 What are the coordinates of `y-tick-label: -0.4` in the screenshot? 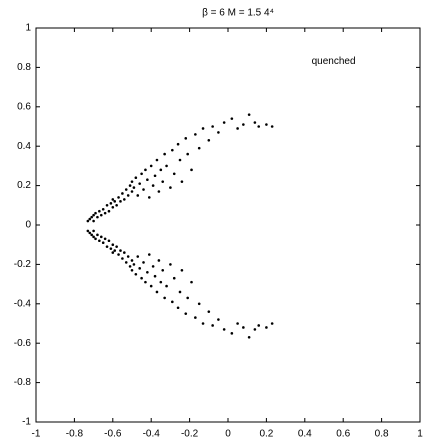 It's located at (23, 303).